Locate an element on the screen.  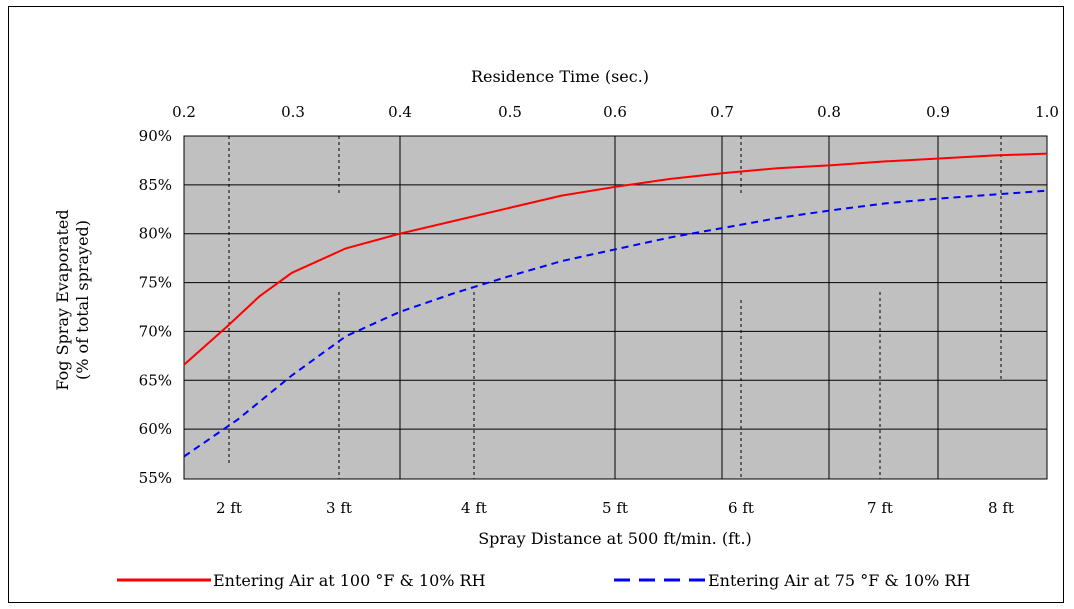
y-tick-label: 75% is located at coordinates (155, 283).